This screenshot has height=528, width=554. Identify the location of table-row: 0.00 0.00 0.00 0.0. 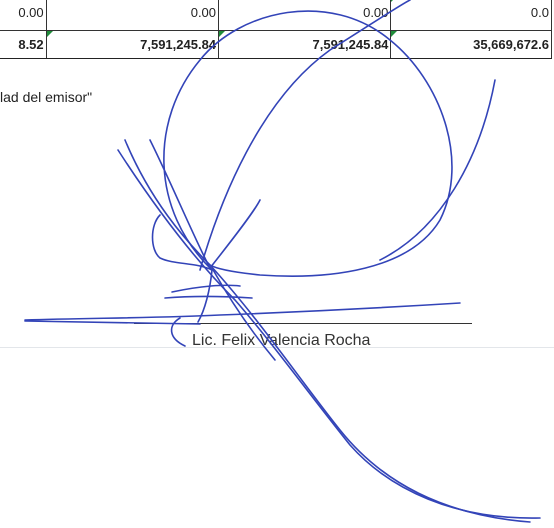
(276, 15).